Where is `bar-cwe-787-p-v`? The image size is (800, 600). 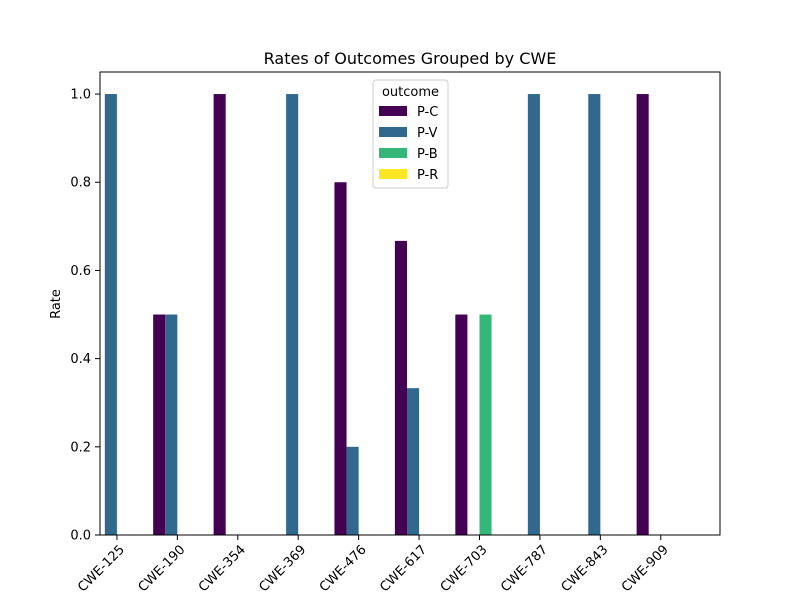
bar-cwe-787-p-v is located at coordinates (533, 315).